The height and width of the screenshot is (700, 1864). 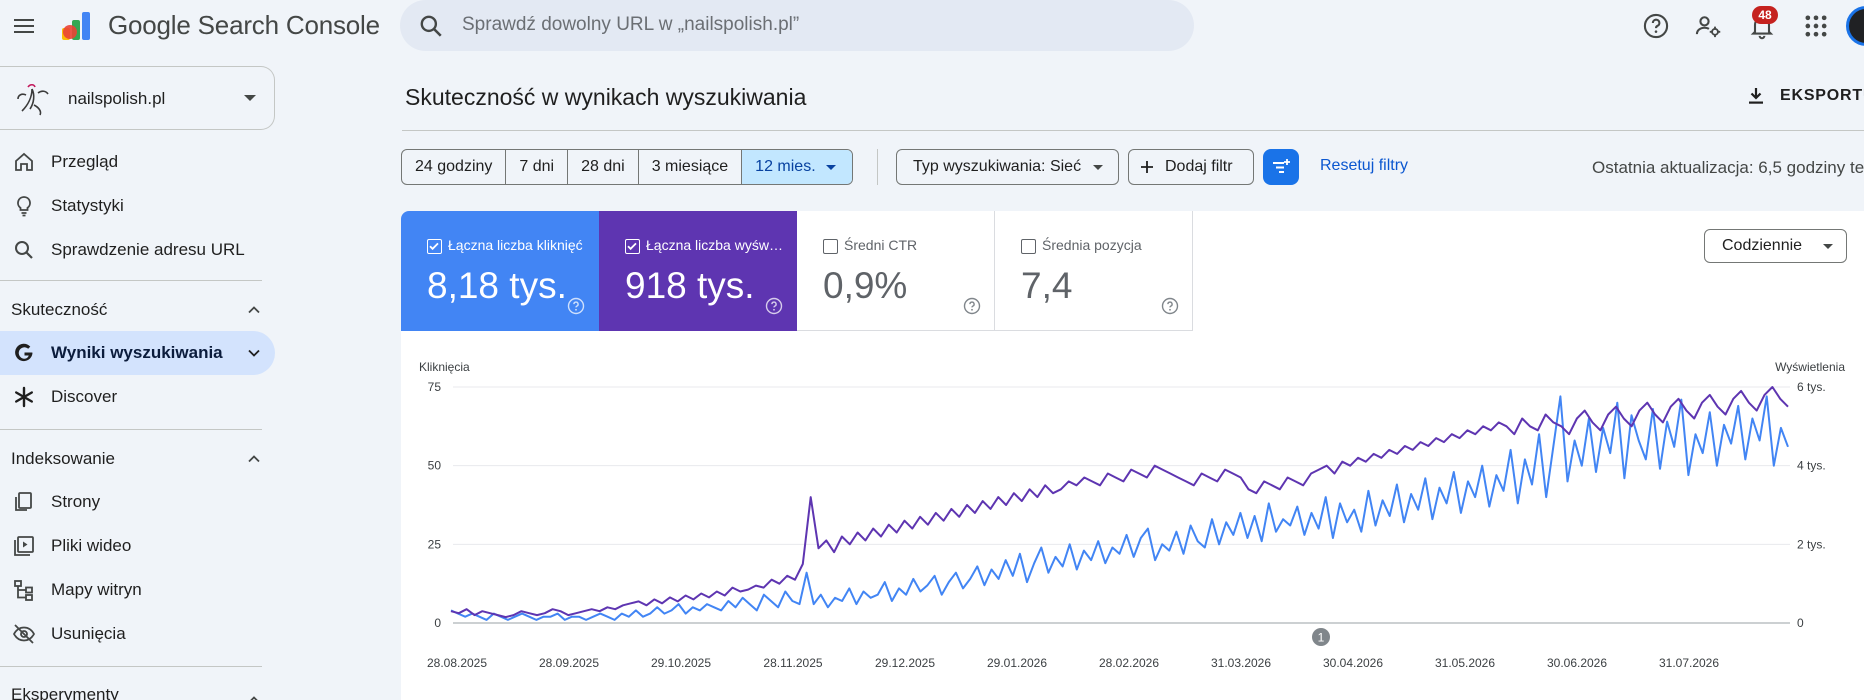 I want to click on metric-card-clicks: Łączna liczba kliknięć 8,18 tys., so click(x=500, y=271).